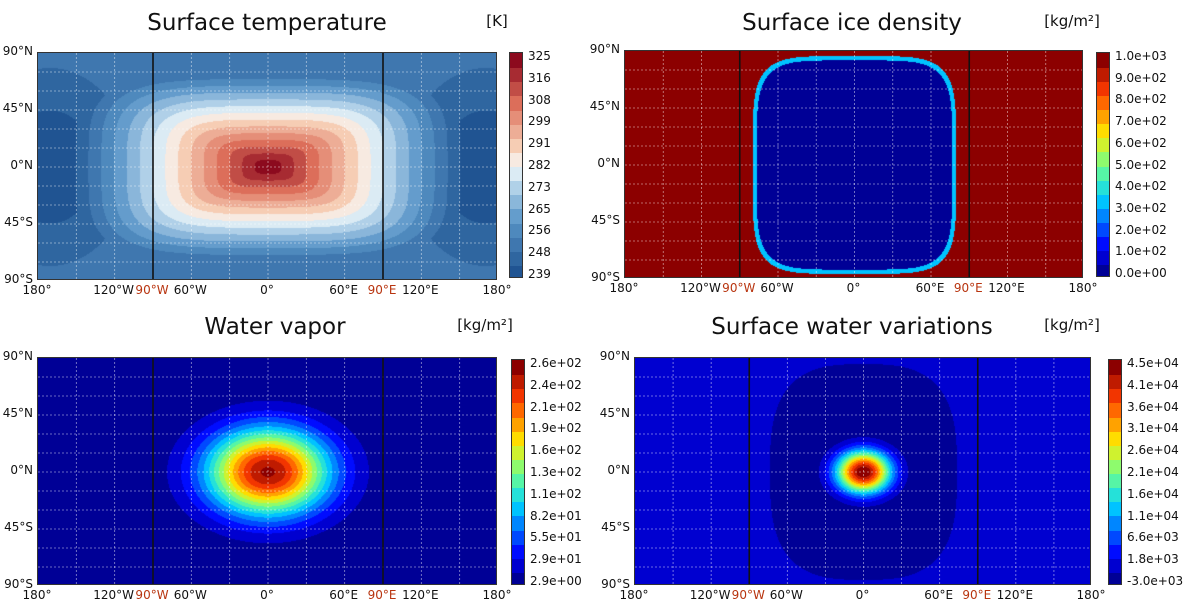 Image resolution: width=1200 pixels, height=613 pixels. What do you see at coordinates (1153, 384) in the screenshot?
I see `colorbar-tick-label: 4.1e+04` at bounding box center [1153, 384].